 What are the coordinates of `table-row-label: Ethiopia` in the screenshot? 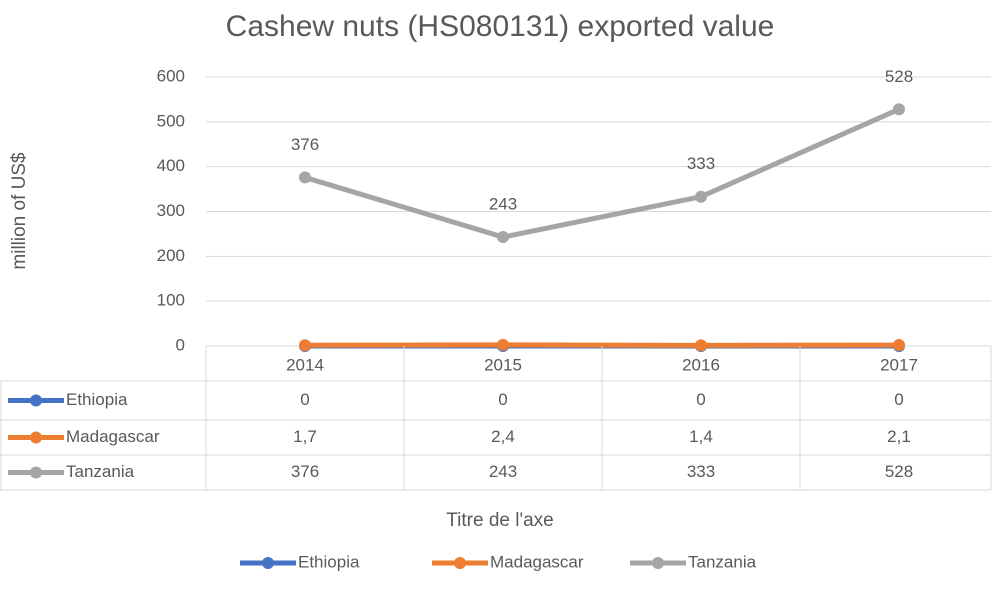 It's located at (97, 399).